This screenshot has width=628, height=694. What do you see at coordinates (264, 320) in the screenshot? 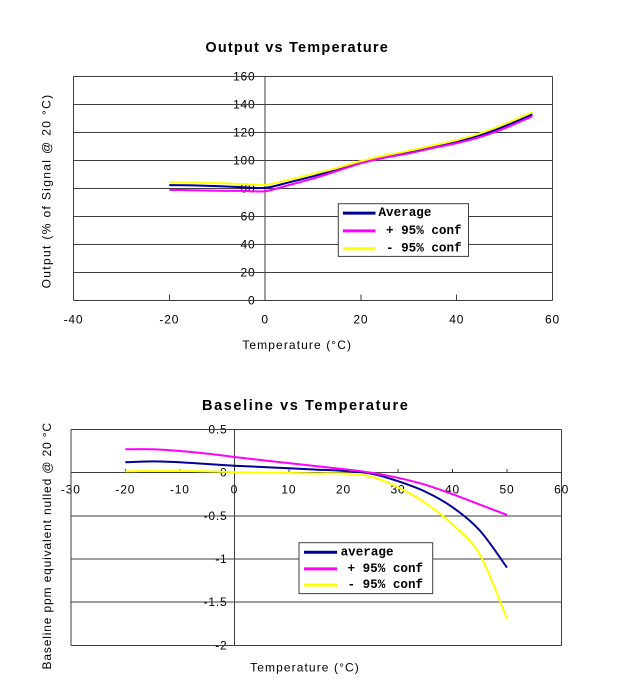
I see `svg-text: 0` at bounding box center [264, 320].